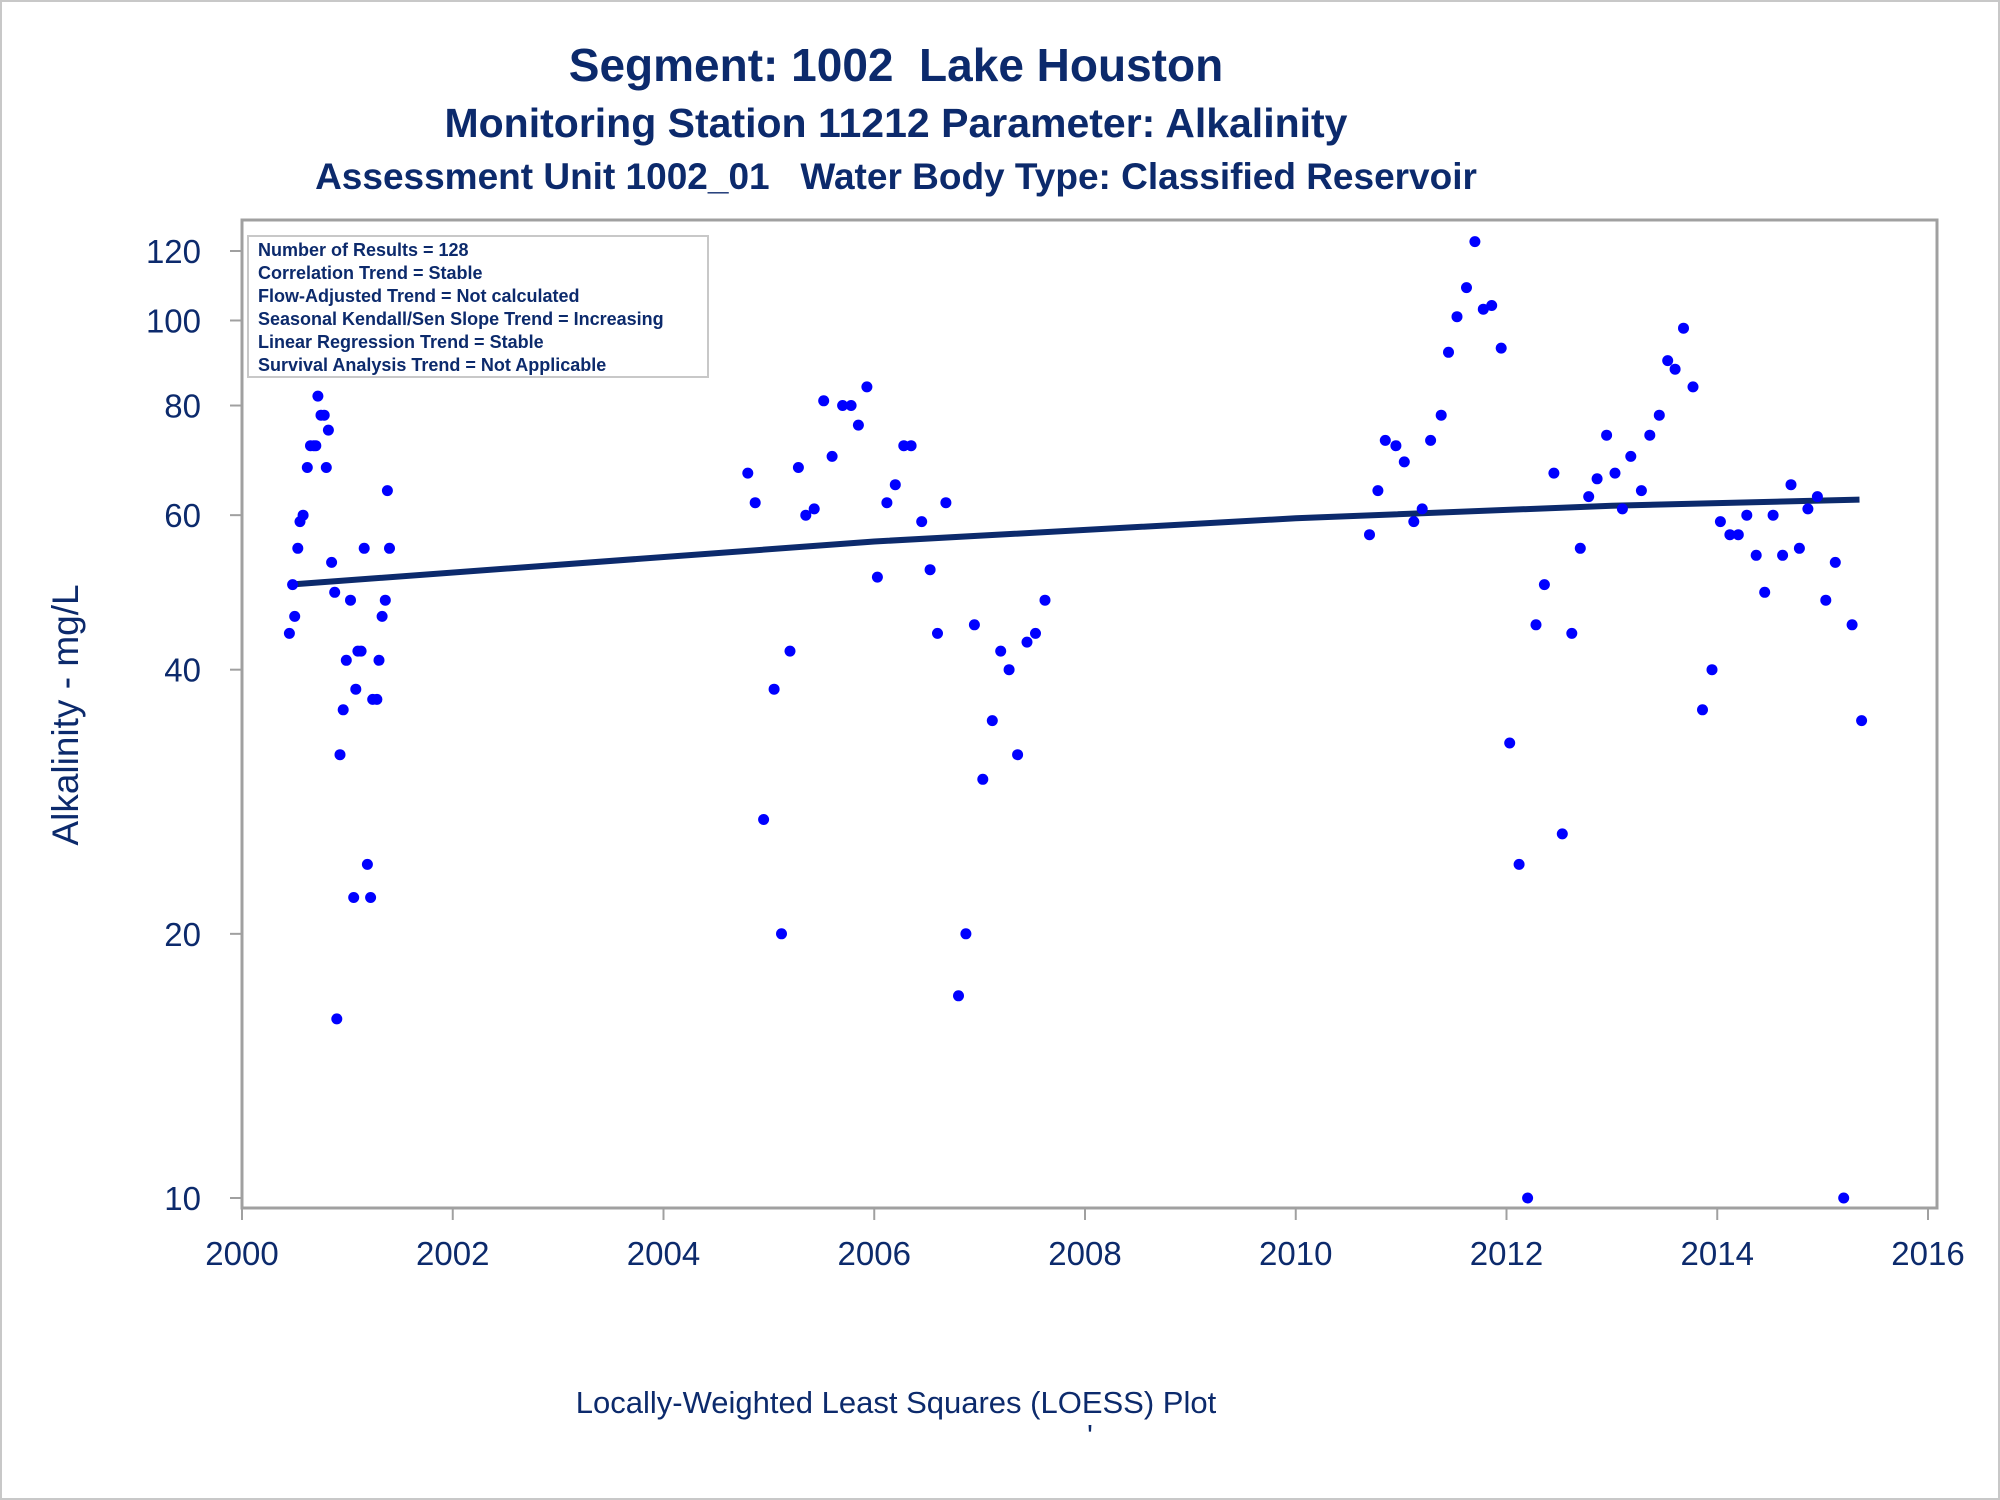  What do you see at coordinates (1717, 1253) in the screenshot?
I see `x-tick-label: 2014` at bounding box center [1717, 1253].